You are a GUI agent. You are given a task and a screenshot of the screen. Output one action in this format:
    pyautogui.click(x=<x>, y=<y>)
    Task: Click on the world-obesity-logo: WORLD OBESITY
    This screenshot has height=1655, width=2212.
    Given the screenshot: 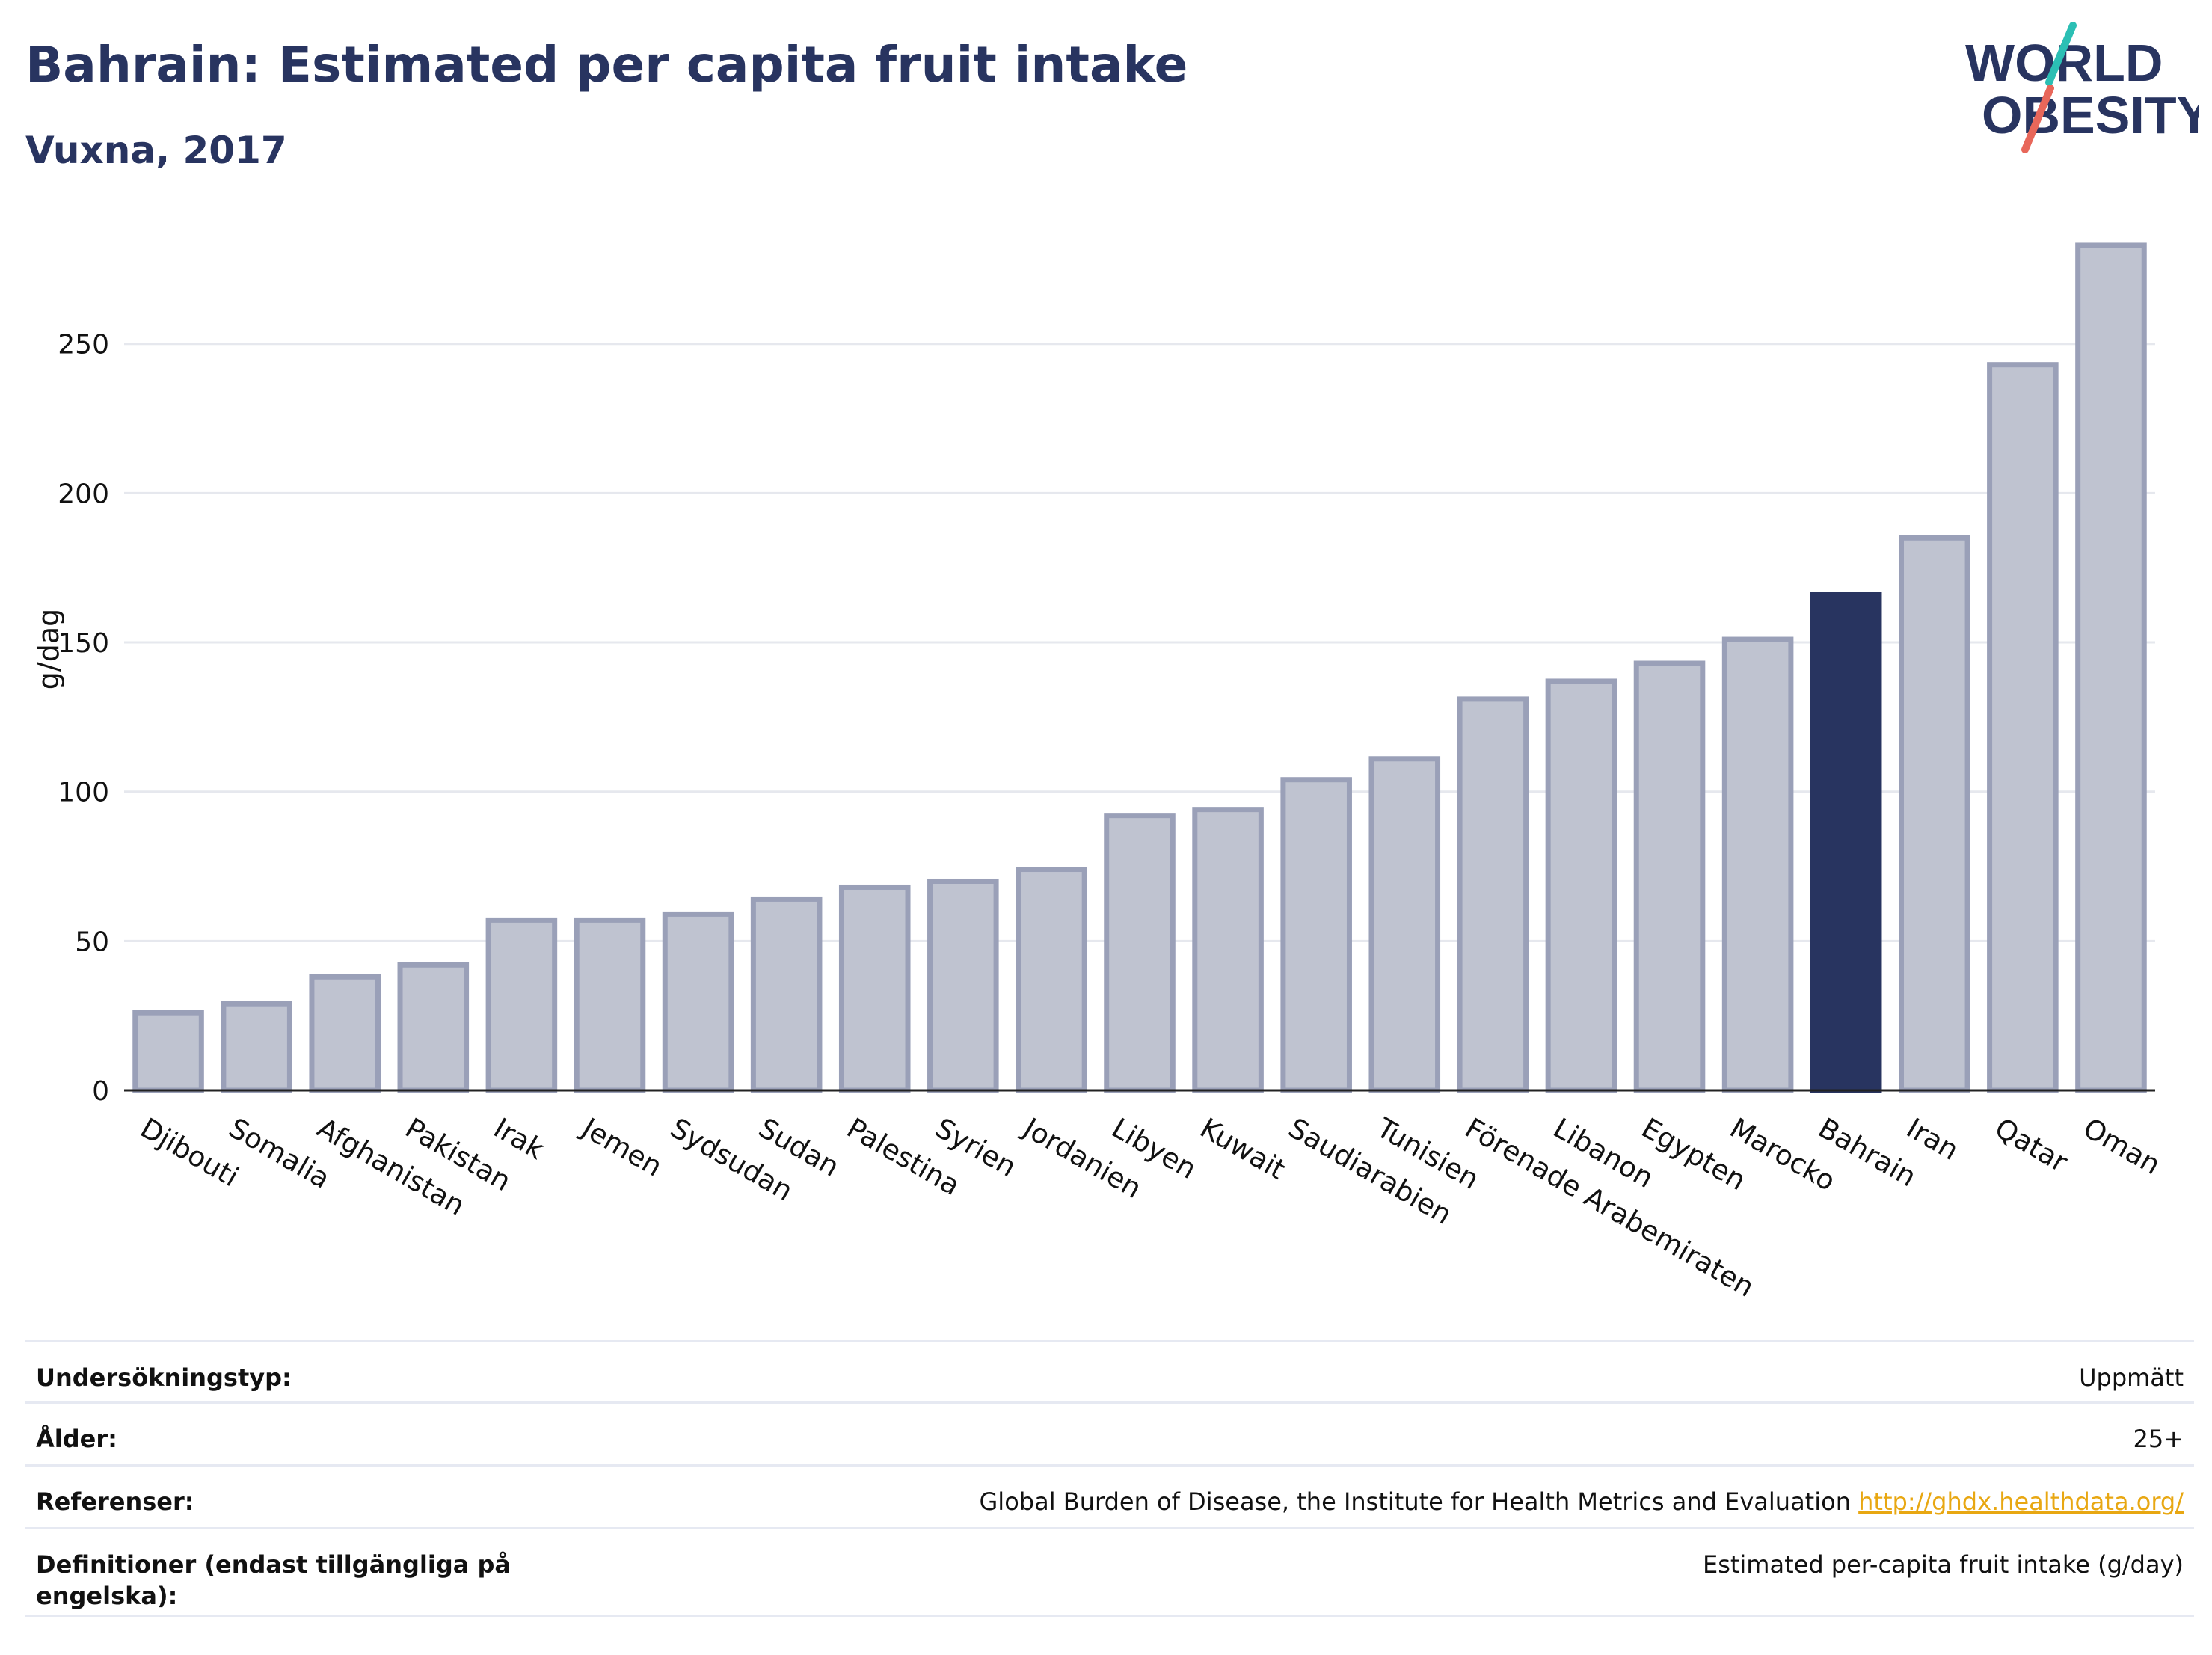 What is the action you would take?
    pyautogui.click(x=2082, y=87)
    